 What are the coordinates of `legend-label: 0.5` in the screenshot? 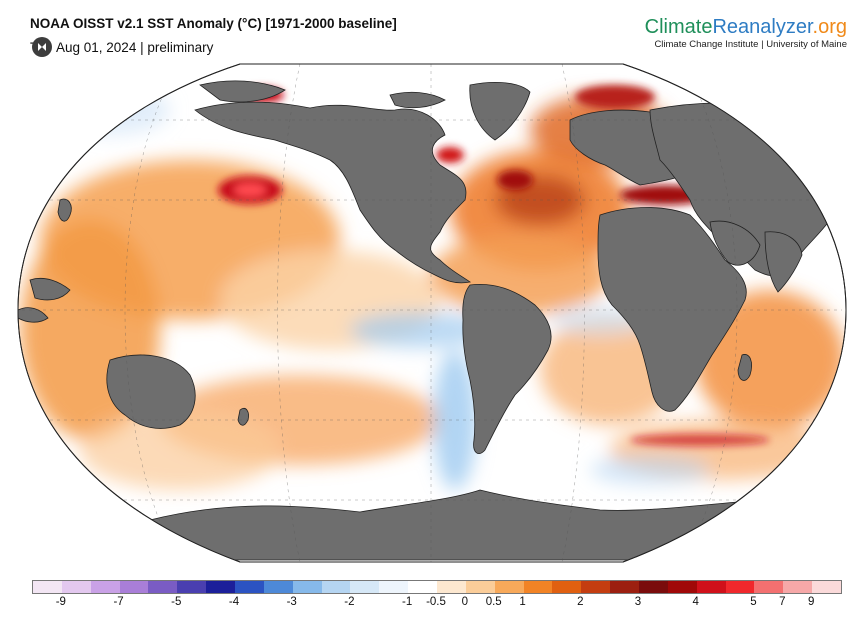 It's located at (493, 602).